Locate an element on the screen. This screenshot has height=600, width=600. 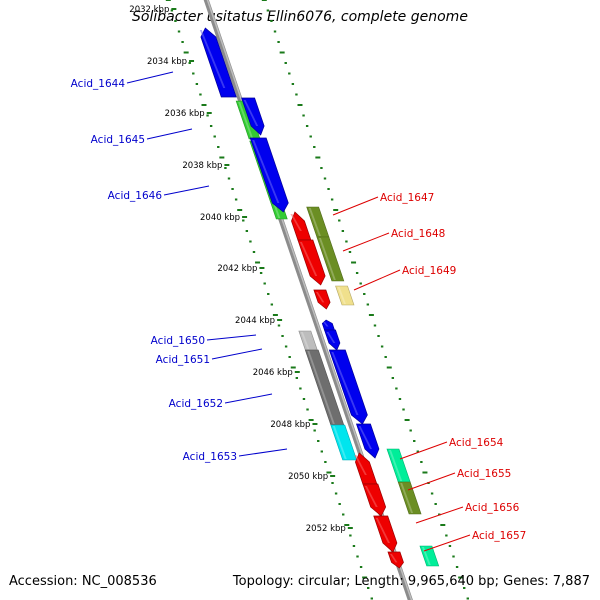
ruler-label: 2050 kbp is located at coordinates (308, 477).